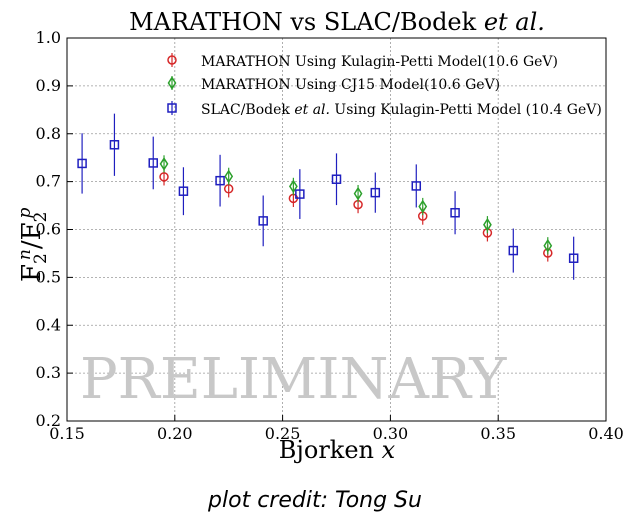 Image resolution: width=630 pixels, height=524 pixels. What do you see at coordinates (48, 324) in the screenshot?
I see `y-tick-label: 0.4` at bounding box center [48, 324].